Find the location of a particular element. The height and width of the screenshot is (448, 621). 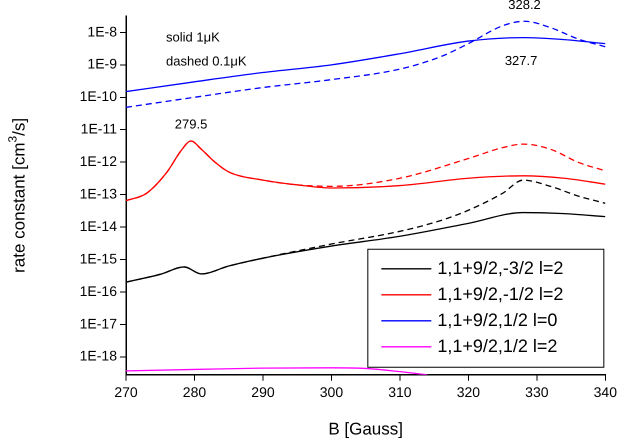

legend-label: 1,1+9/2,1/2 l=2 is located at coordinates (497, 346).